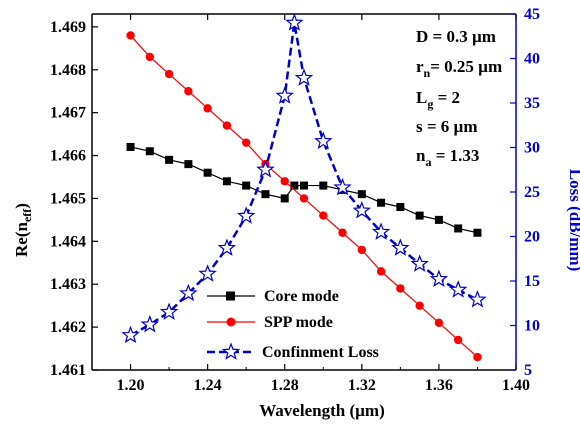 This screenshot has width=580, height=428. What do you see at coordinates (68, 70) in the screenshot?
I see `y-left-tick-label: 1.468` at bounding box center [68, 70].